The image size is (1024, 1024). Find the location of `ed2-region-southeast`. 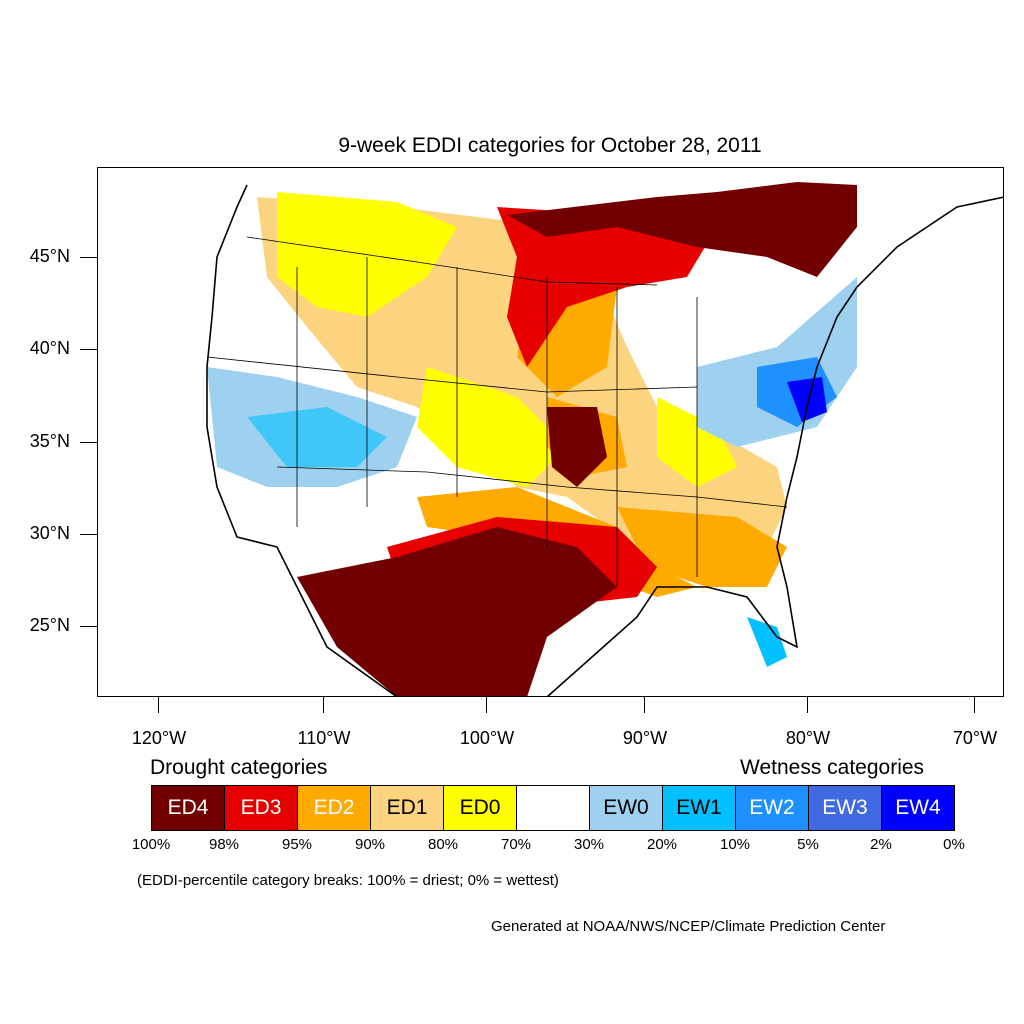

ed2-region-southeast is located at coordinates (702, 547).